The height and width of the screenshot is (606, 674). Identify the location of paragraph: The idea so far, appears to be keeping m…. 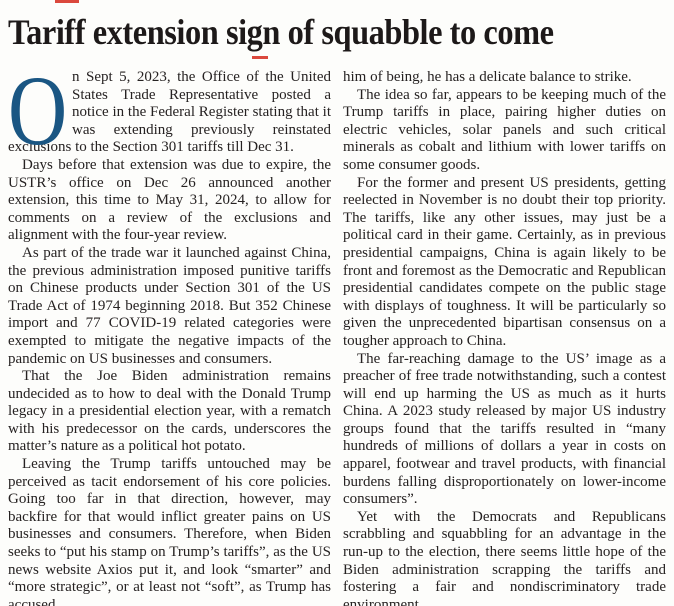
(504, 129).